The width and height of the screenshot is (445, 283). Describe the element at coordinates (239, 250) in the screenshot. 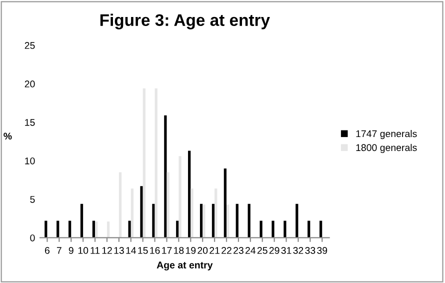

I see `x-tick-label: 23` at that location.